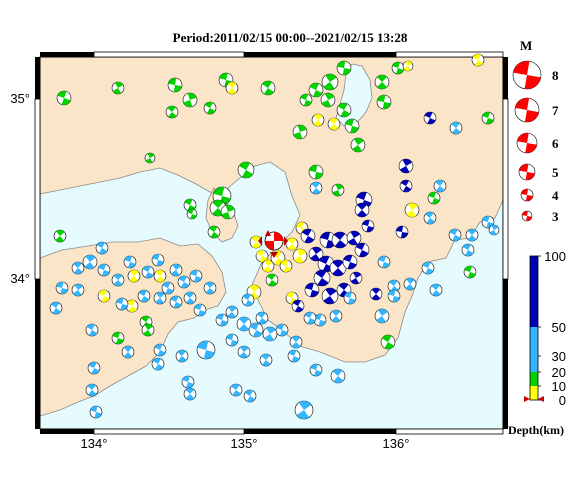  What do you see at coordinates (94, 443) in the screenshot?
I see `lon-tick-label: 134°` at bounding box center [94, 443].